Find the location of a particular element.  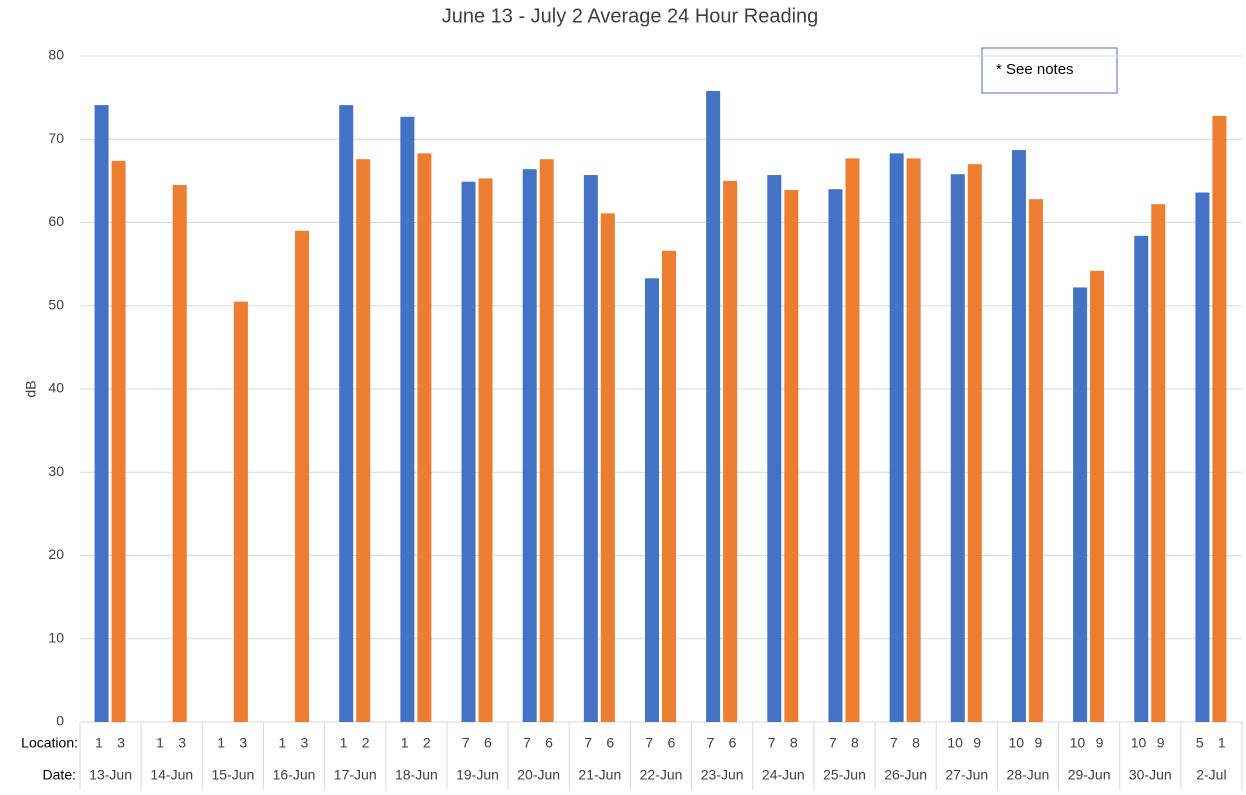

y-tick-label: 60 is located at coordinates (56, 221).